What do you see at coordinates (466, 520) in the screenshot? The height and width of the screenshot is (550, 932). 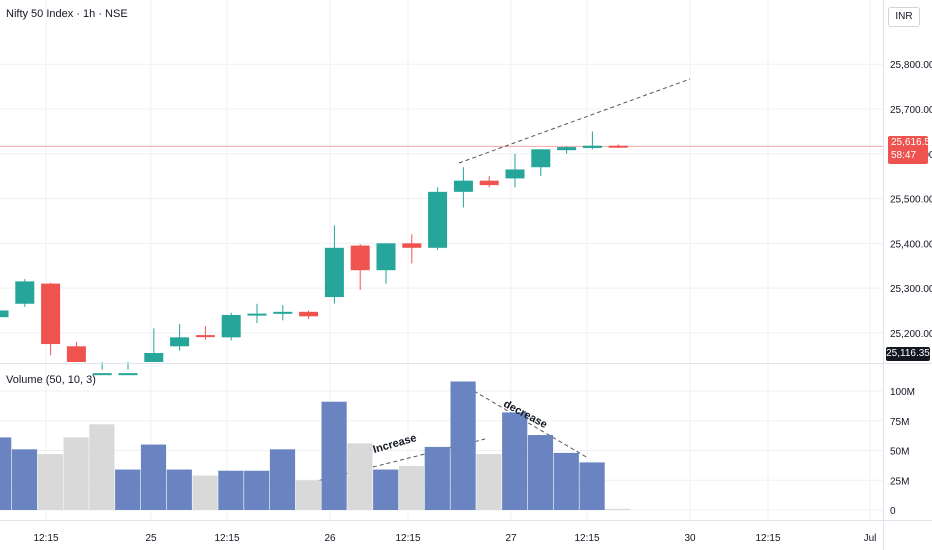 I see `time-axis-border` at bounding box center [466, 520].